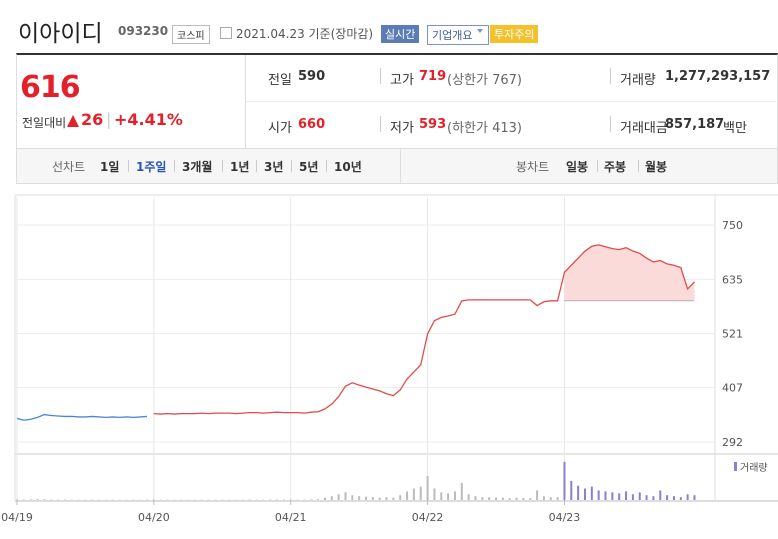  What do you see at coordinates (458, 35) in the screenshot?
I see `badge-company: 기업개요` at bounding box center [458, 35].